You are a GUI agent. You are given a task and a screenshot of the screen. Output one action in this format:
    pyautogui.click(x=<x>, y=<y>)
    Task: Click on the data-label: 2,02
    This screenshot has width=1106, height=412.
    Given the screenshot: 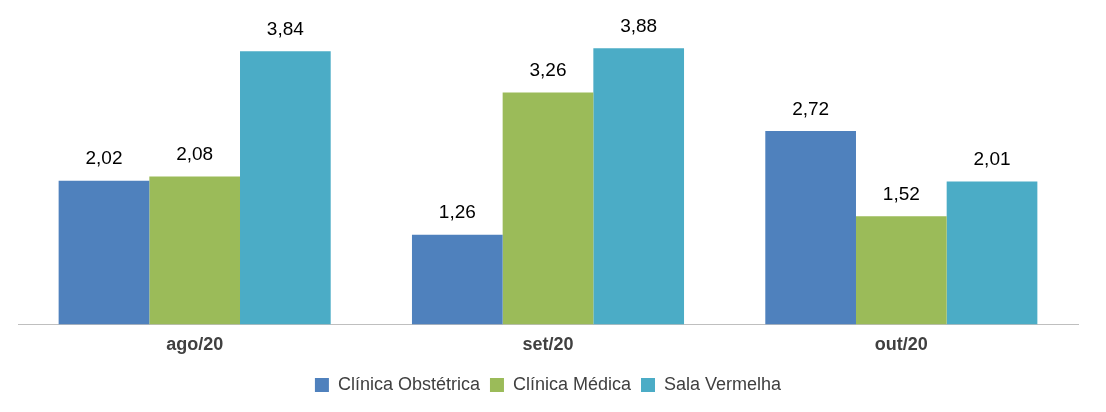 What is the action you would take?
    pyautogui.click(x=104, y=158)
    